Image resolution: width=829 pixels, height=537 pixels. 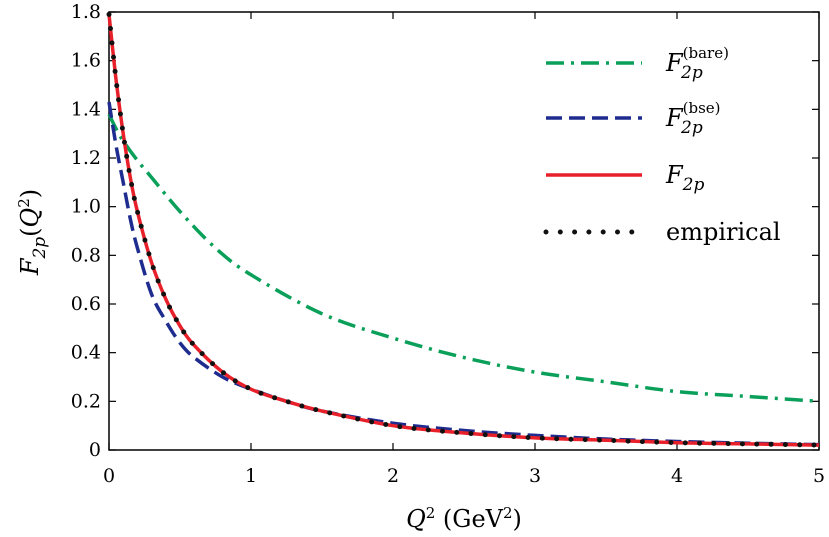 What do you see at coordinates (86, 207) in the screenshot?
I see `y-tick-label: 1.0` at bounding box center [86, 207].